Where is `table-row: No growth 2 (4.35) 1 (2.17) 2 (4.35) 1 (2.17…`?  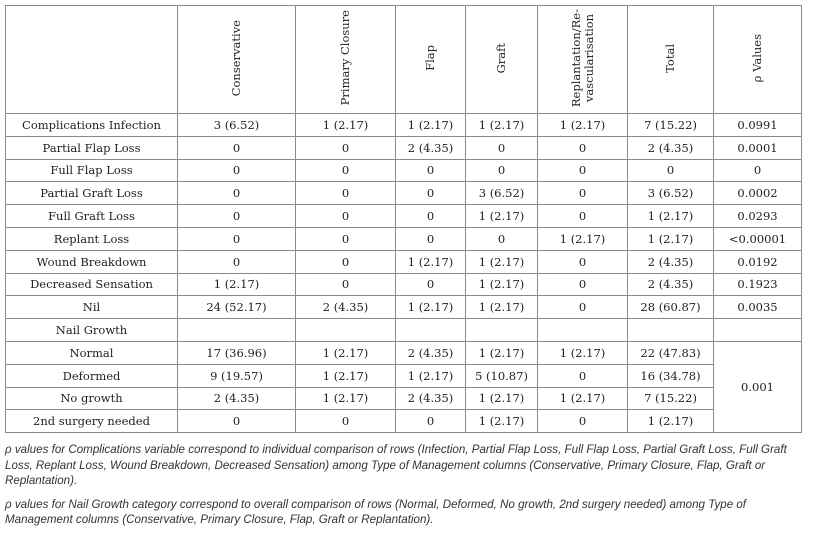 table-row: No growth 2 (4.35) 1 (2.17) 2 (4.35) 1 (2.17… is located at coordinates (403, 398).